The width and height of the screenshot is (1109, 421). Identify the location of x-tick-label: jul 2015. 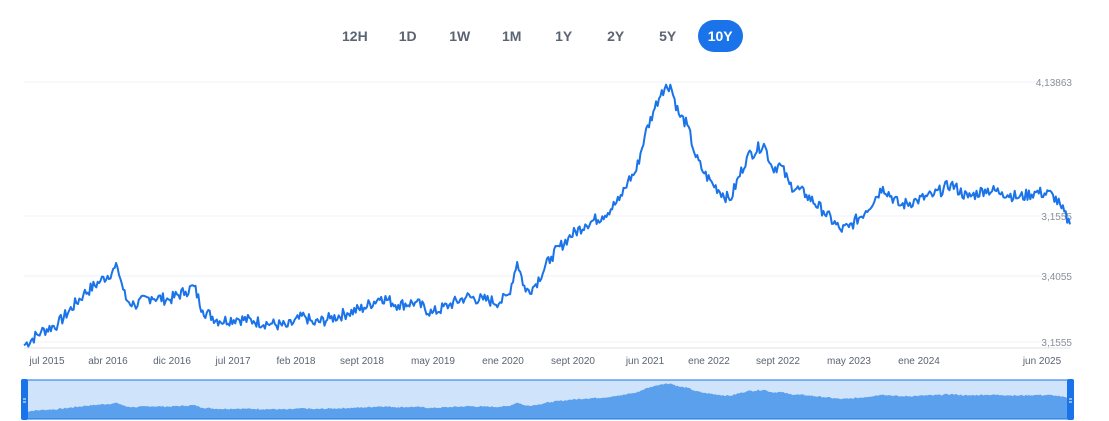
(46, 361).